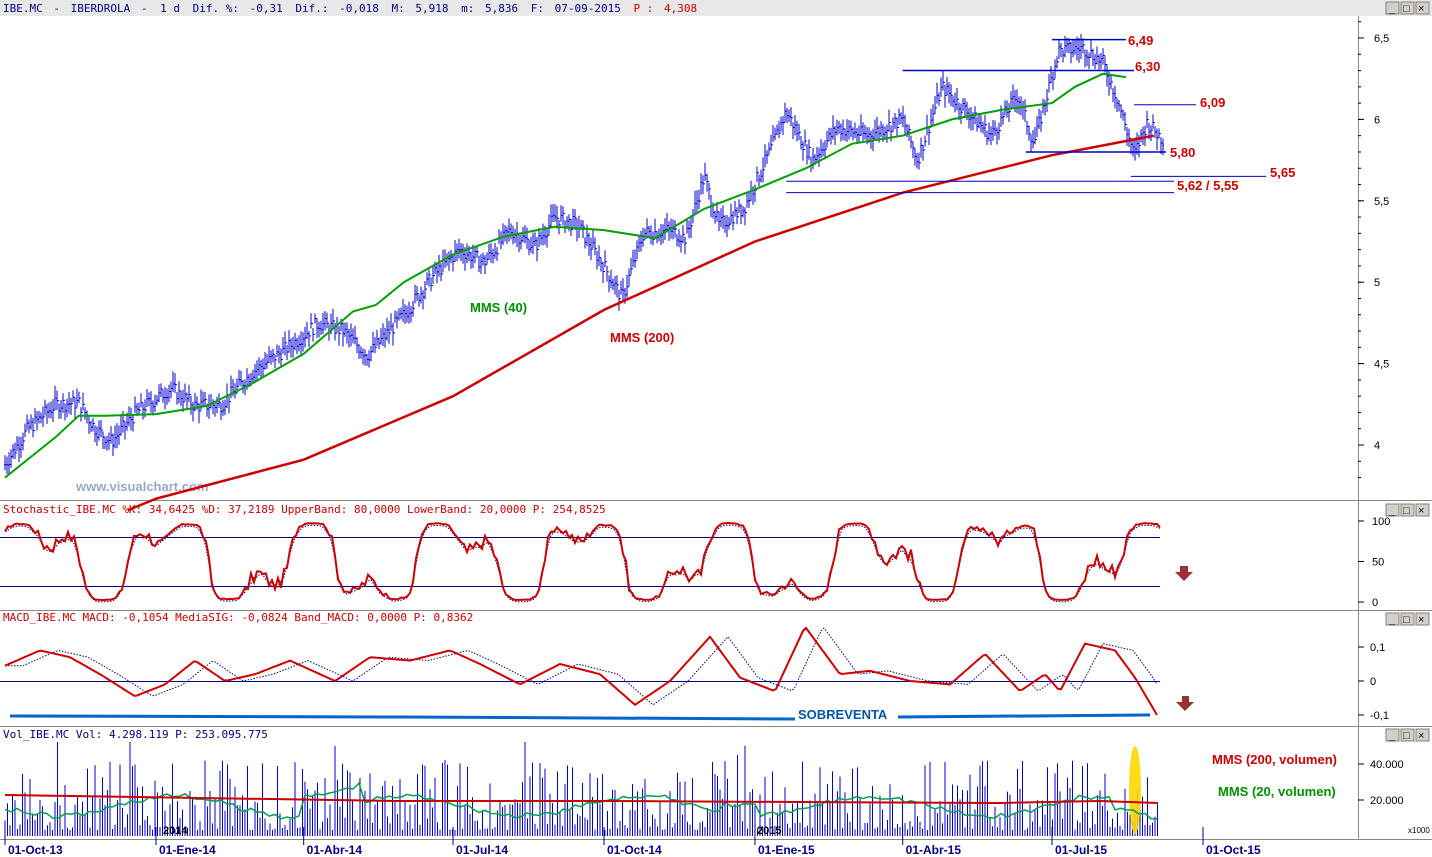 This screenshot has width=1432, height=857. What do you see at coordinates (1377, 120) in the screenshot?
I see `price-tick-label: 6` at bounding box center [1377, 120].